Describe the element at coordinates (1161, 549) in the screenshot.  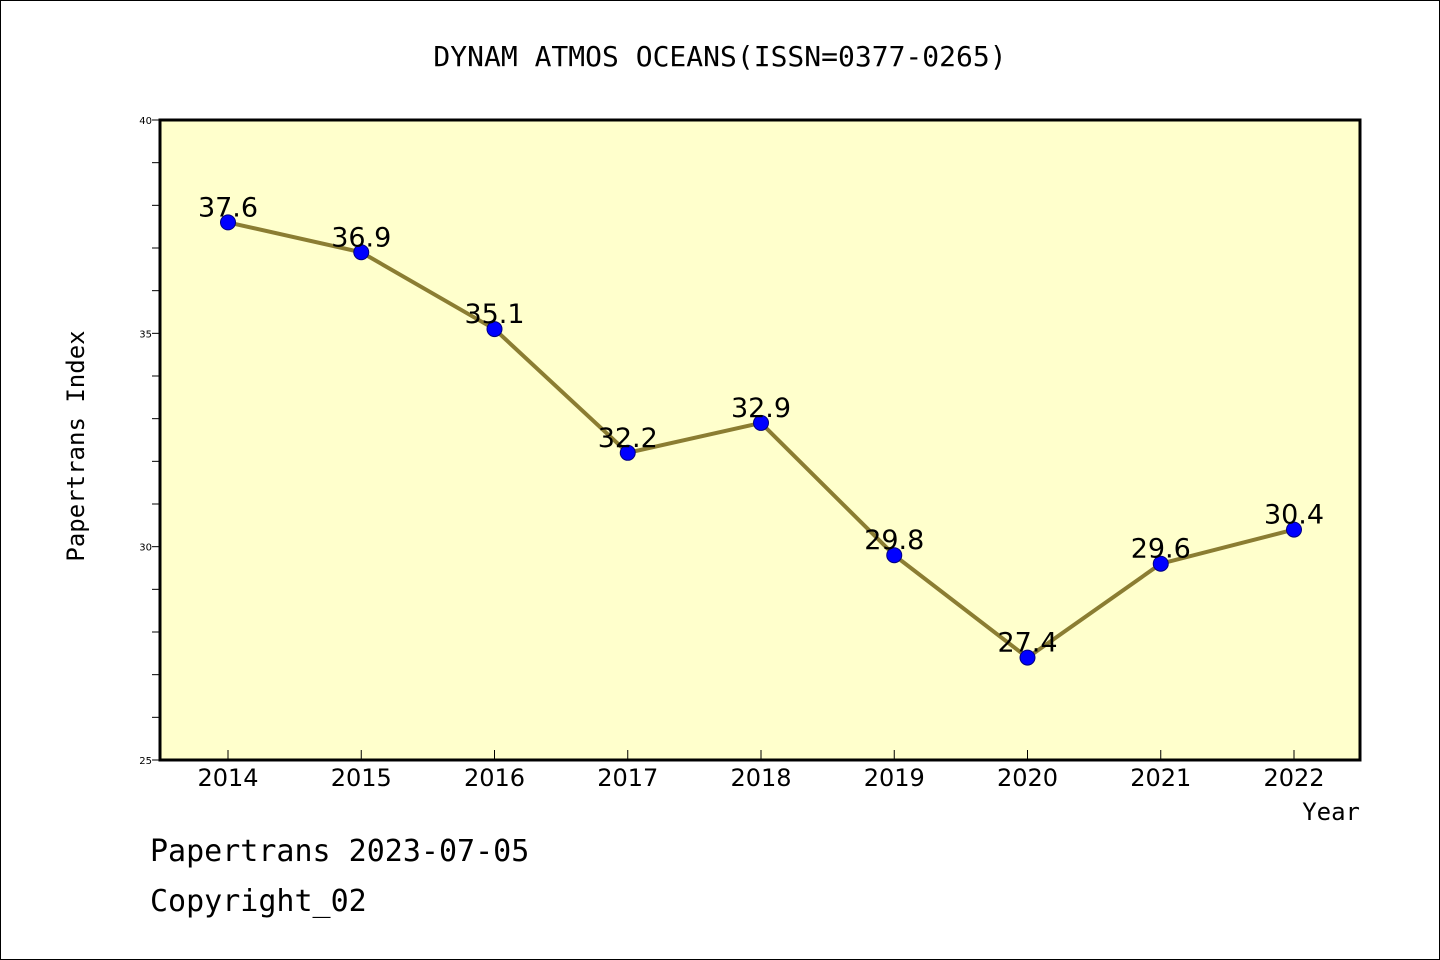
I see `data-label: 29.6` at that location.